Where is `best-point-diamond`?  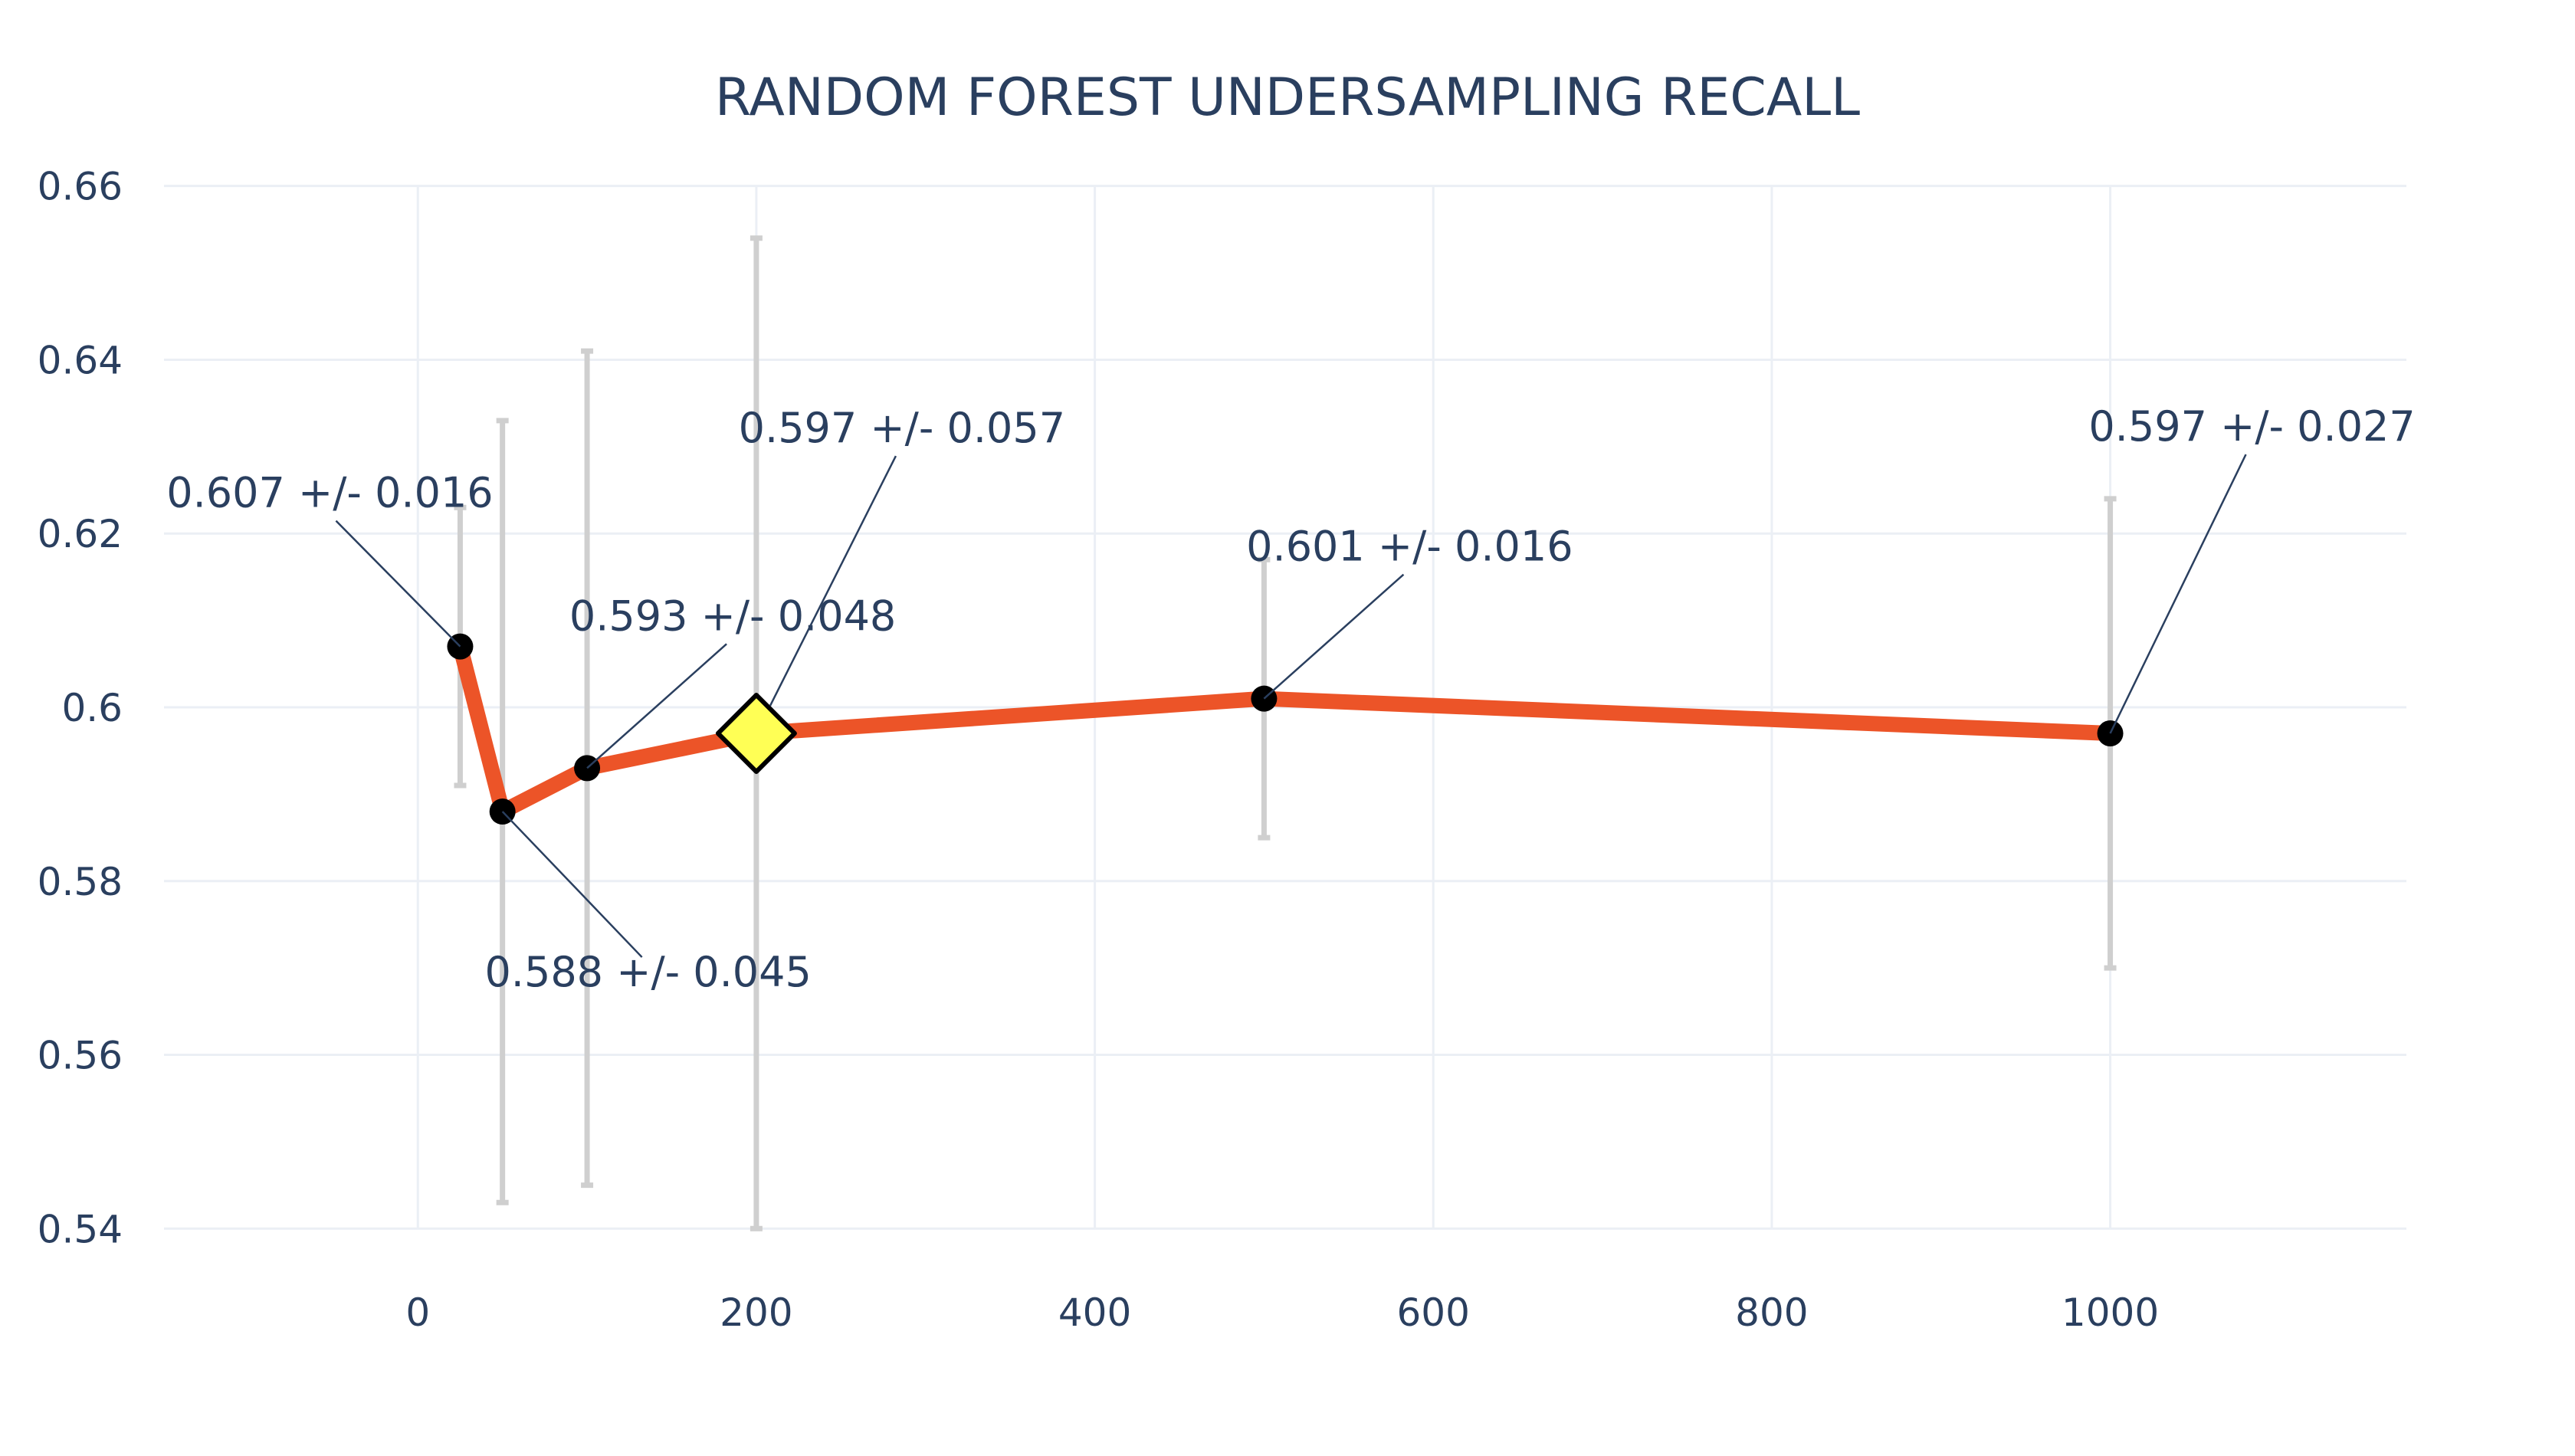
best-point-diamond is located at coordinates (756, 734).